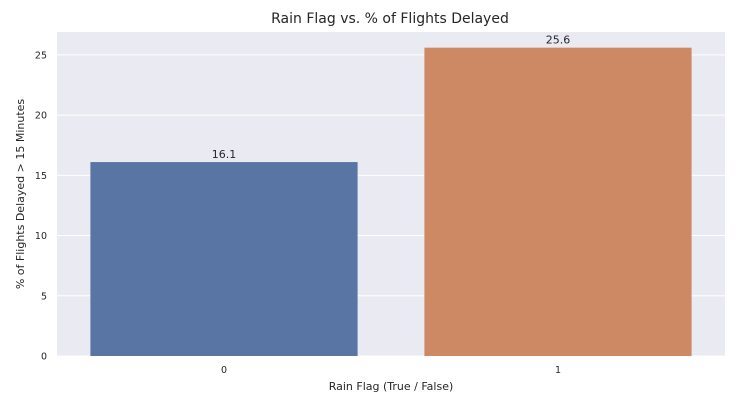 This screenshot has width=743, height=404. Describe the element at coordinates (41, 116) in the screenshot. I see `y-tick-label: 20` at that location.